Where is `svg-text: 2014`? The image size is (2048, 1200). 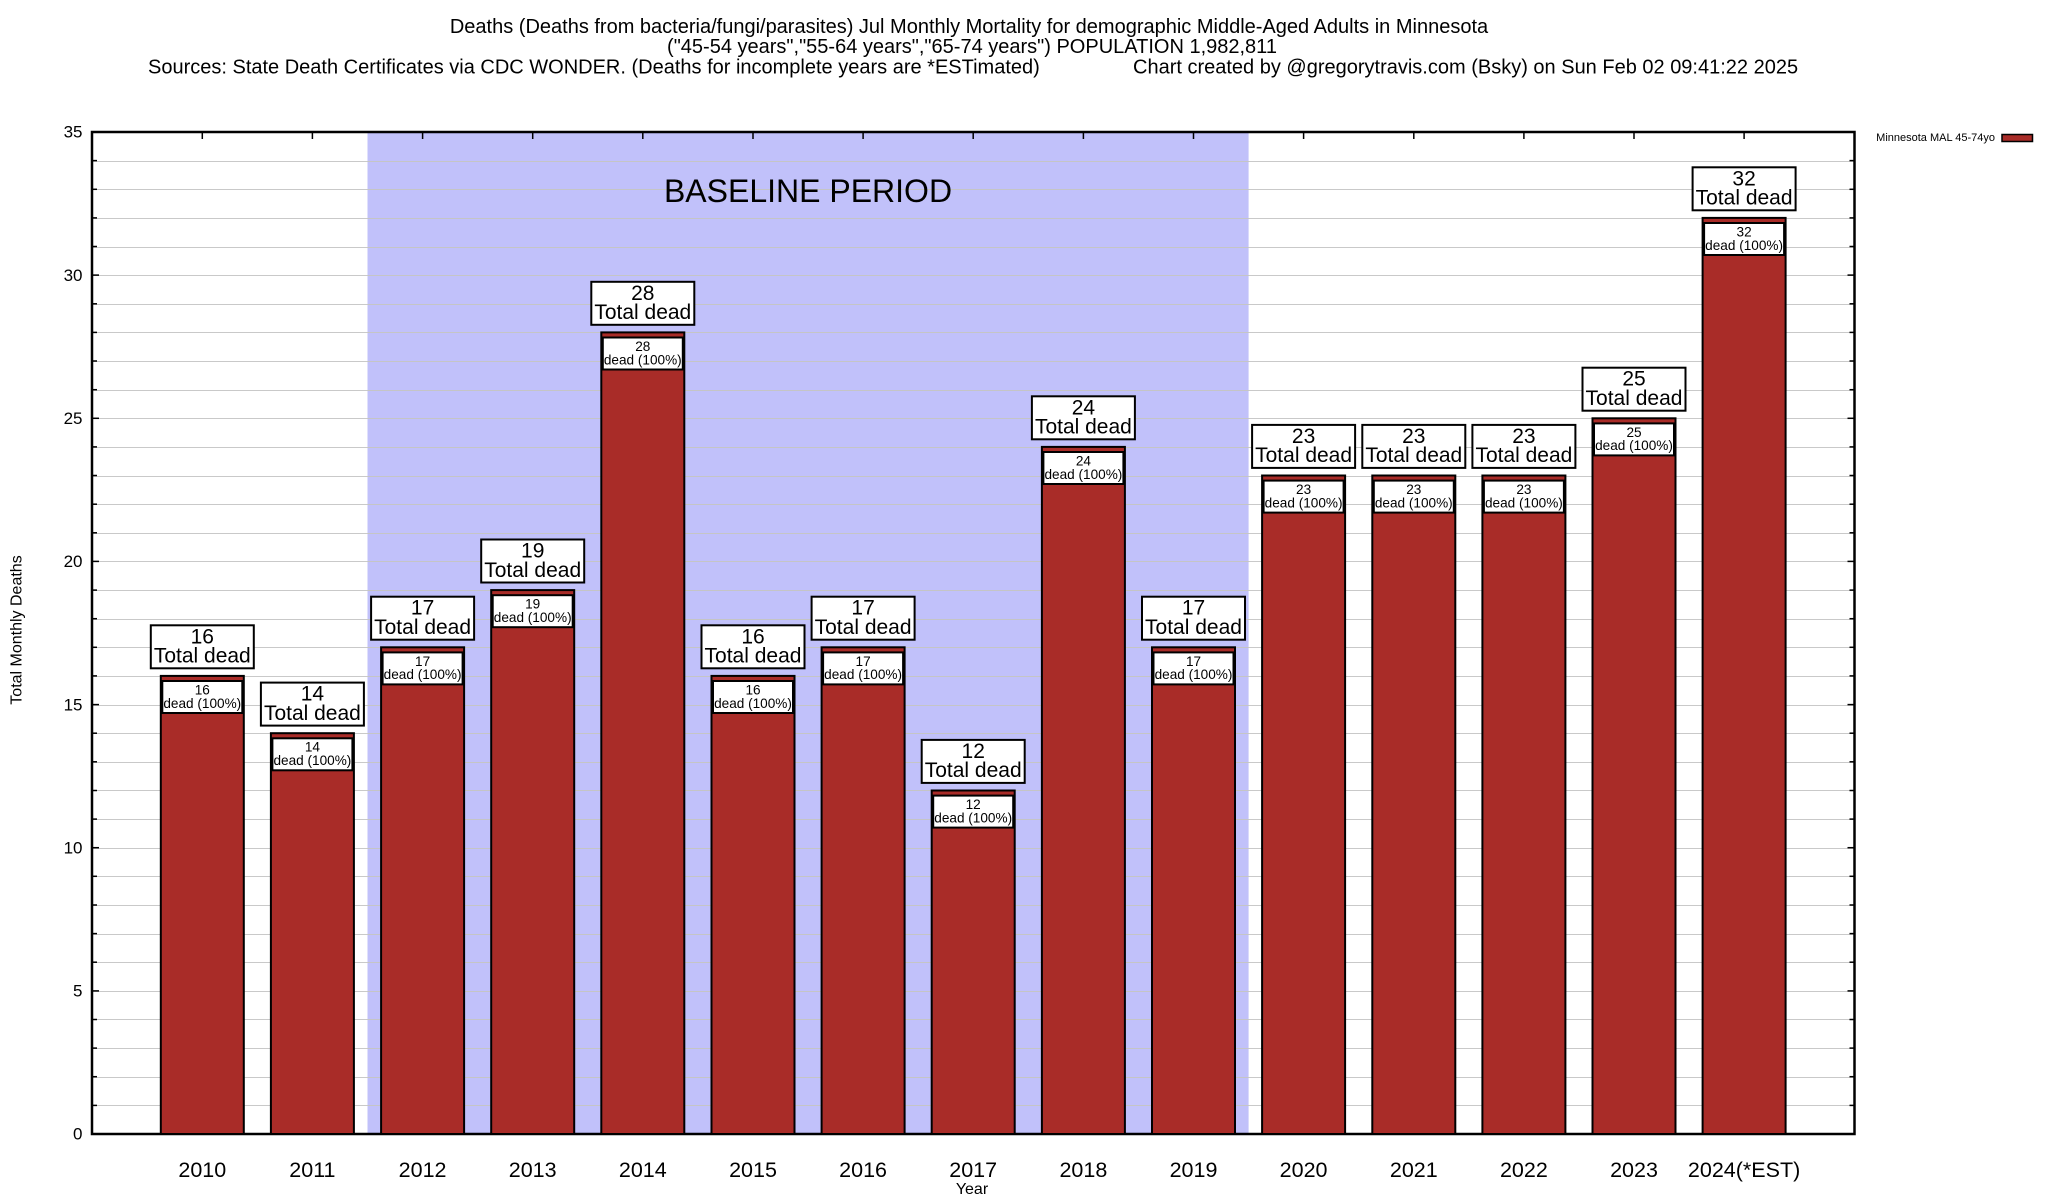 svg-text: 2014 is located at coordinates (643, 1170).